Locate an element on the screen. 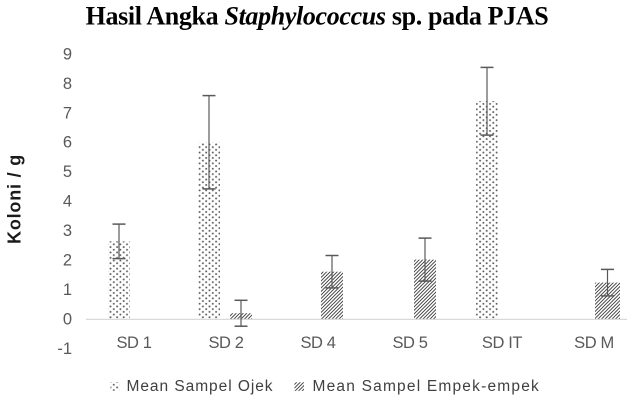 Image resolution: width=627 pixels, height=408 pixels. svg-text: SD 1 is located at coordinates (133, 343).